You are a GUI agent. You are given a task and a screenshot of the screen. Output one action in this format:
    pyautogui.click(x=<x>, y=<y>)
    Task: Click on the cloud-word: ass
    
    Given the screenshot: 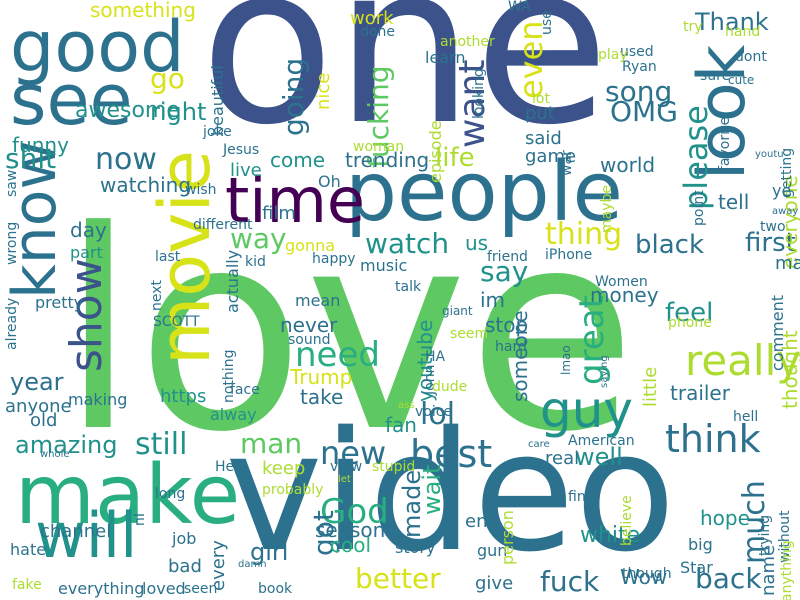 What is the action you would take?
    pyautogui.click(x=406, y=405)
    